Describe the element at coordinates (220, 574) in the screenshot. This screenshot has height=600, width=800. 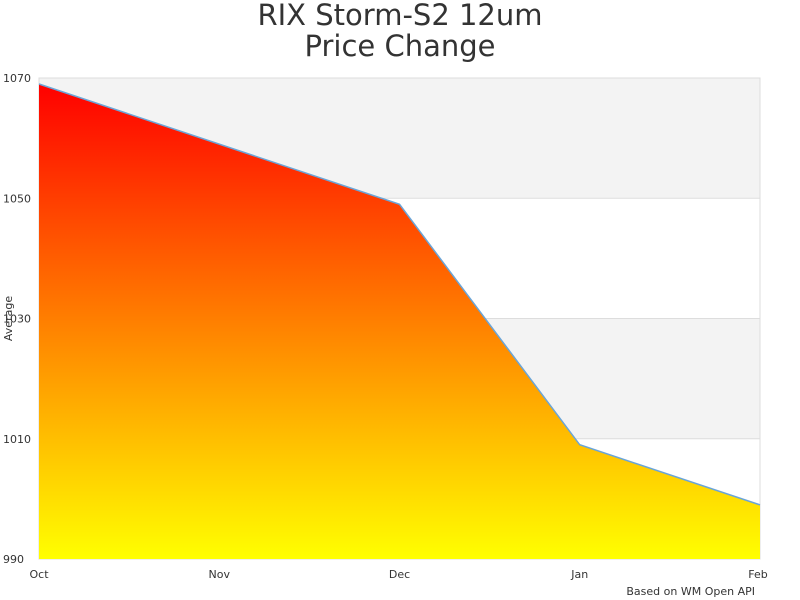
I see `x-tick-label: Nov` at that location.